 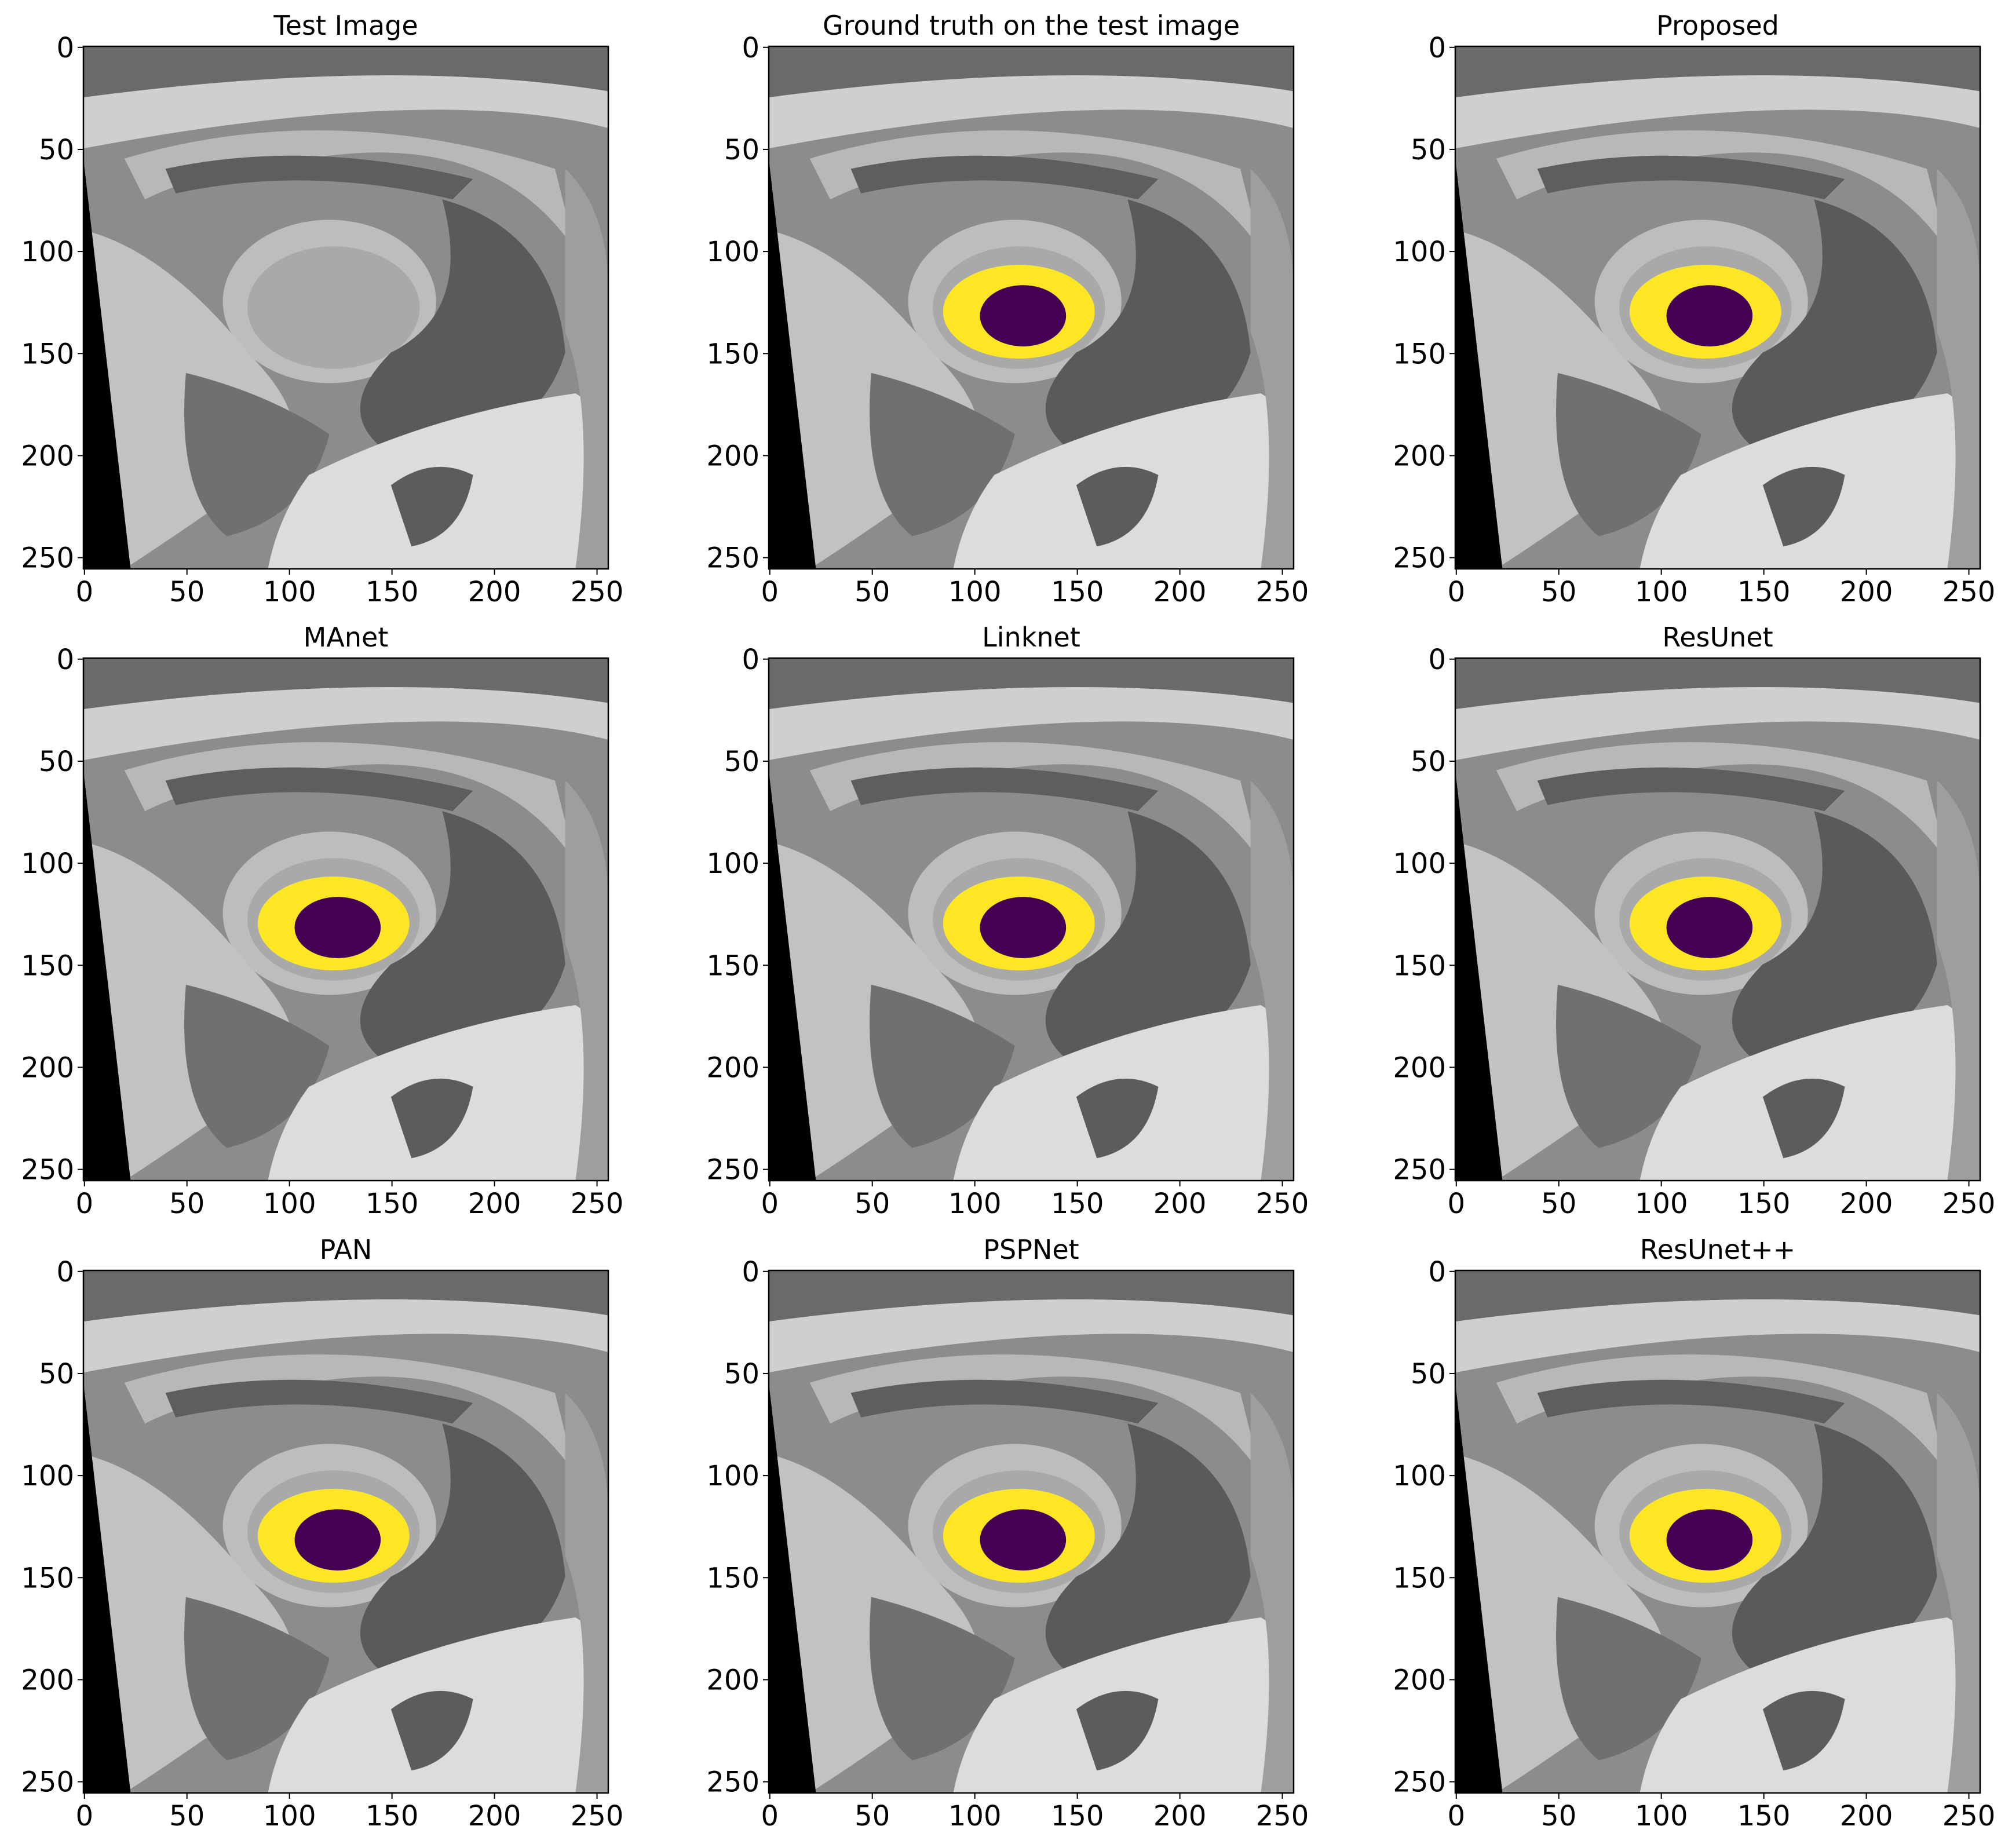 I want to click on panel-title: ResUnet, so click(x=1717, y=638).